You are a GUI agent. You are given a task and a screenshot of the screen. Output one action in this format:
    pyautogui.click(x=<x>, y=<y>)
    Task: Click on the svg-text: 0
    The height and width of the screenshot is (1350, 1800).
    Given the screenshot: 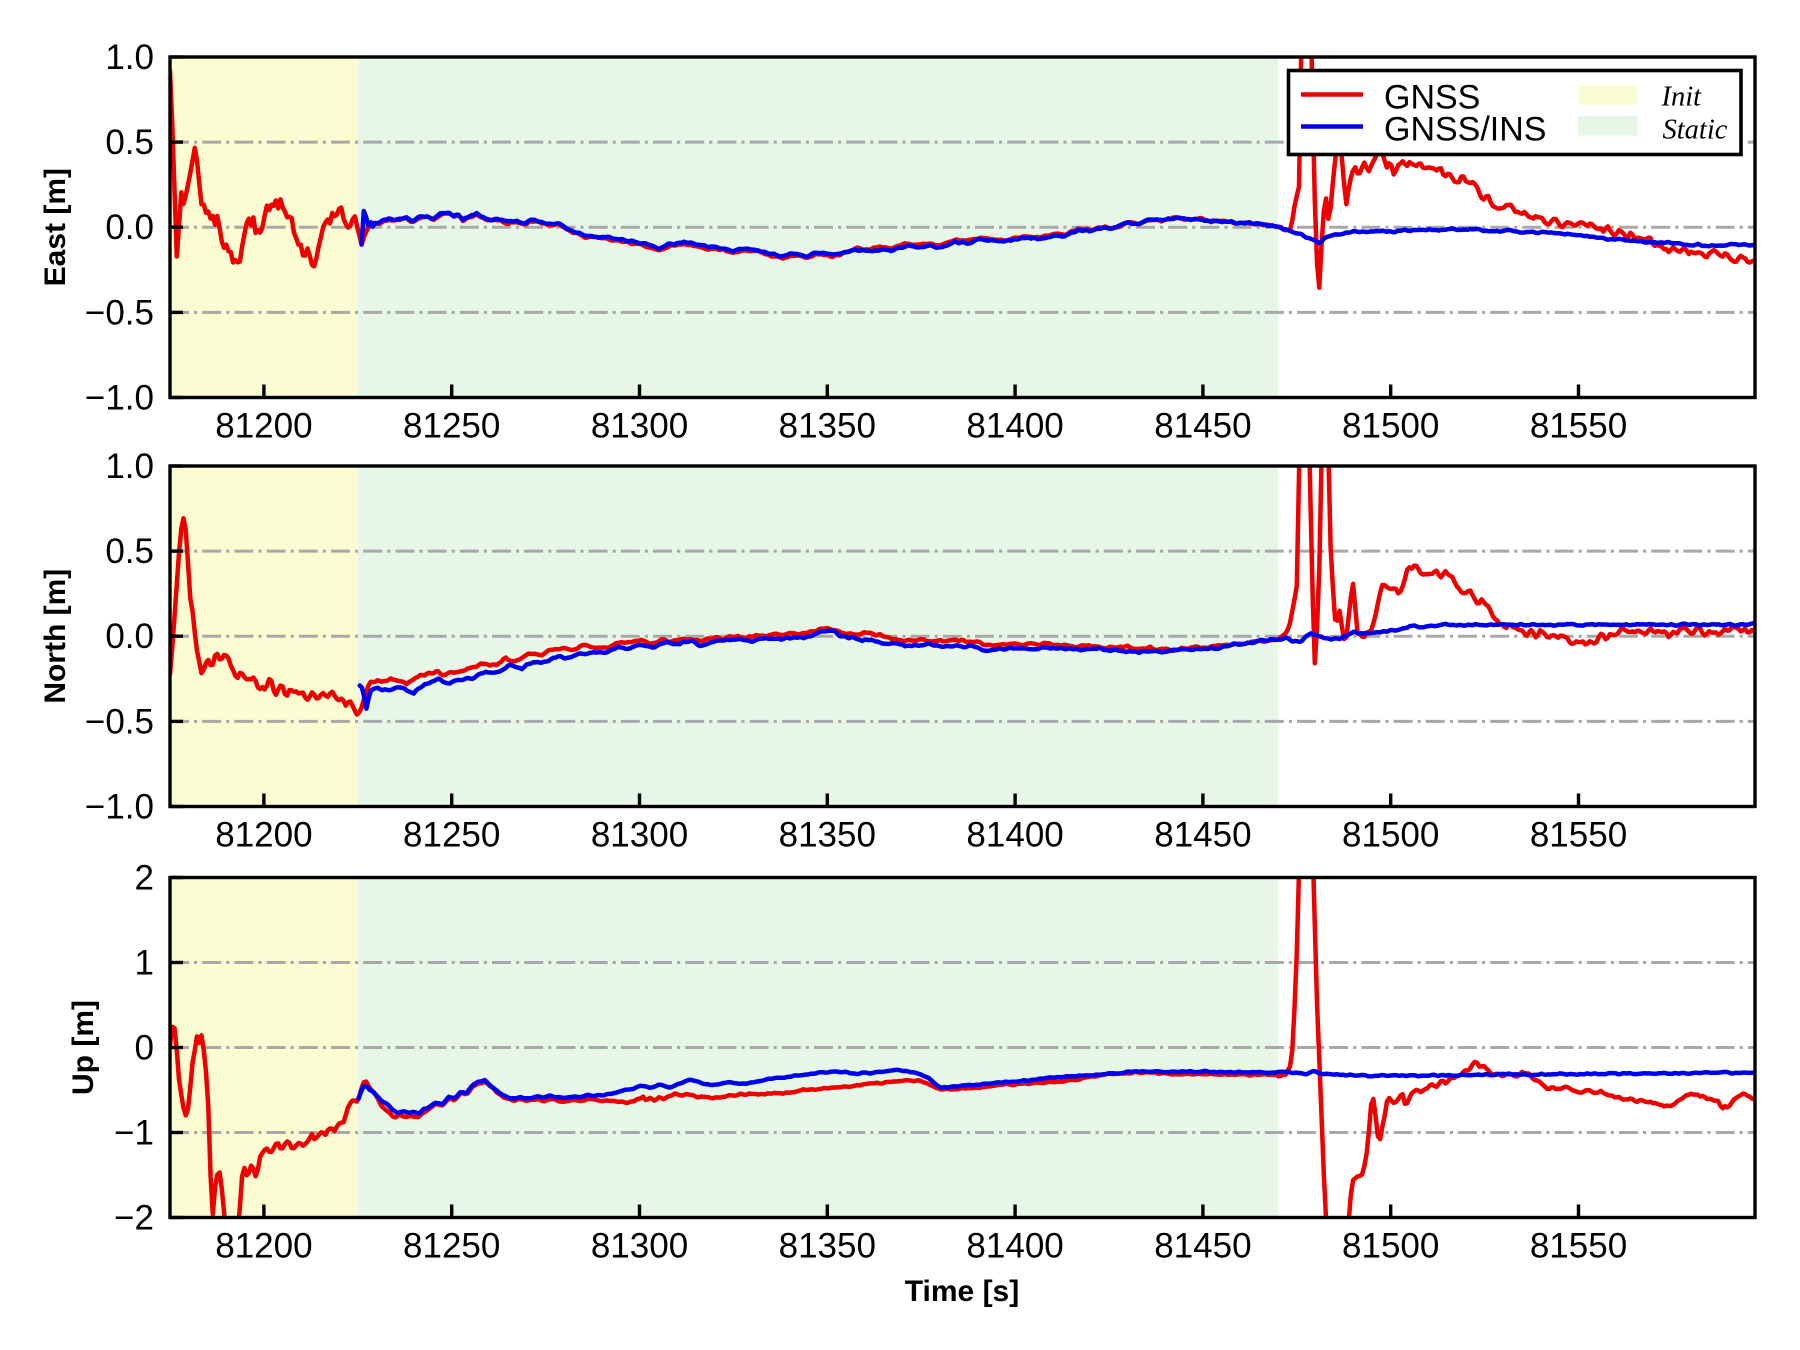 What is the action you would take?
    pyautogui.click(x=144, y=1048)
    